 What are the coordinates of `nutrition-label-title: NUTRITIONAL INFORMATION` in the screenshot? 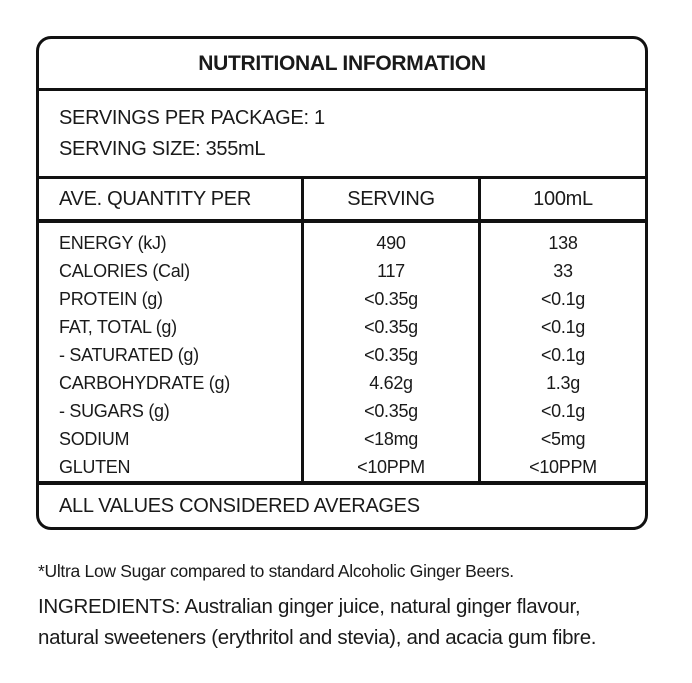 It's located at (342, 65).